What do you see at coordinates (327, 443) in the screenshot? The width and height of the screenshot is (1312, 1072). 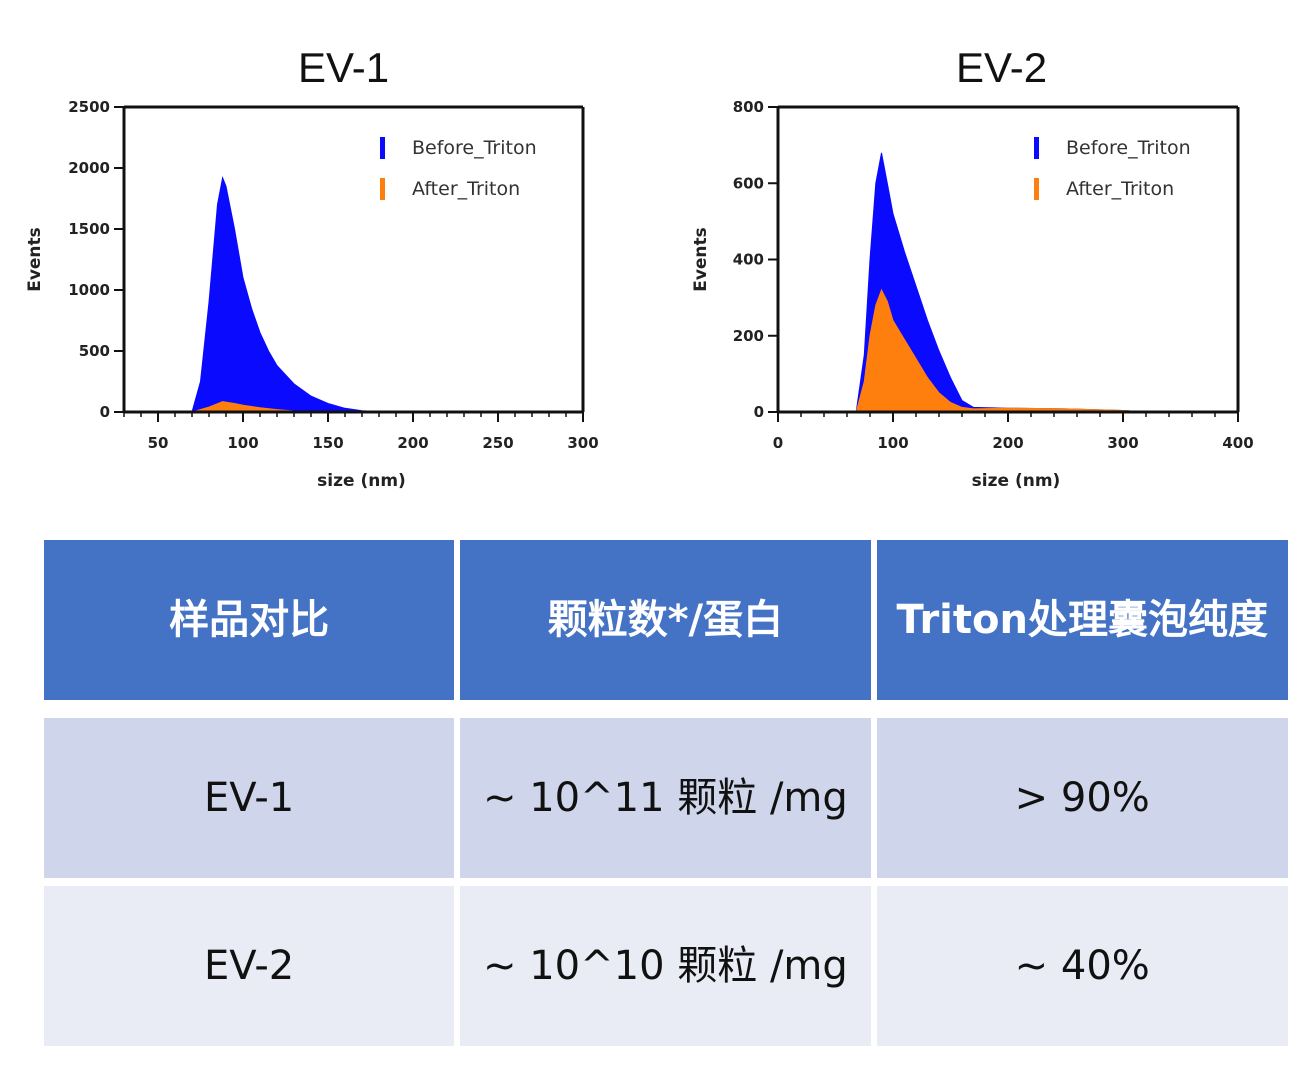 I see `ev1-xtick-label: 150` at bounding box center [327, 443].